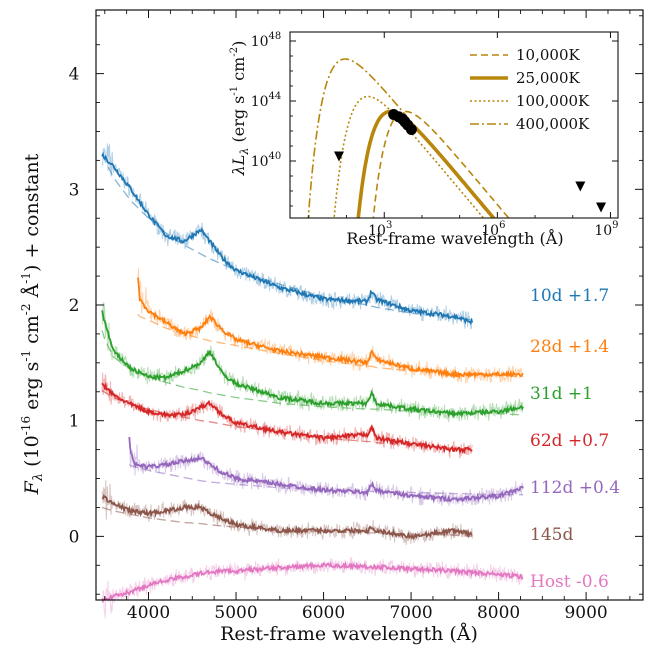  I want to click on inset-x-tick-label: 10⁹, so click(606, 229).